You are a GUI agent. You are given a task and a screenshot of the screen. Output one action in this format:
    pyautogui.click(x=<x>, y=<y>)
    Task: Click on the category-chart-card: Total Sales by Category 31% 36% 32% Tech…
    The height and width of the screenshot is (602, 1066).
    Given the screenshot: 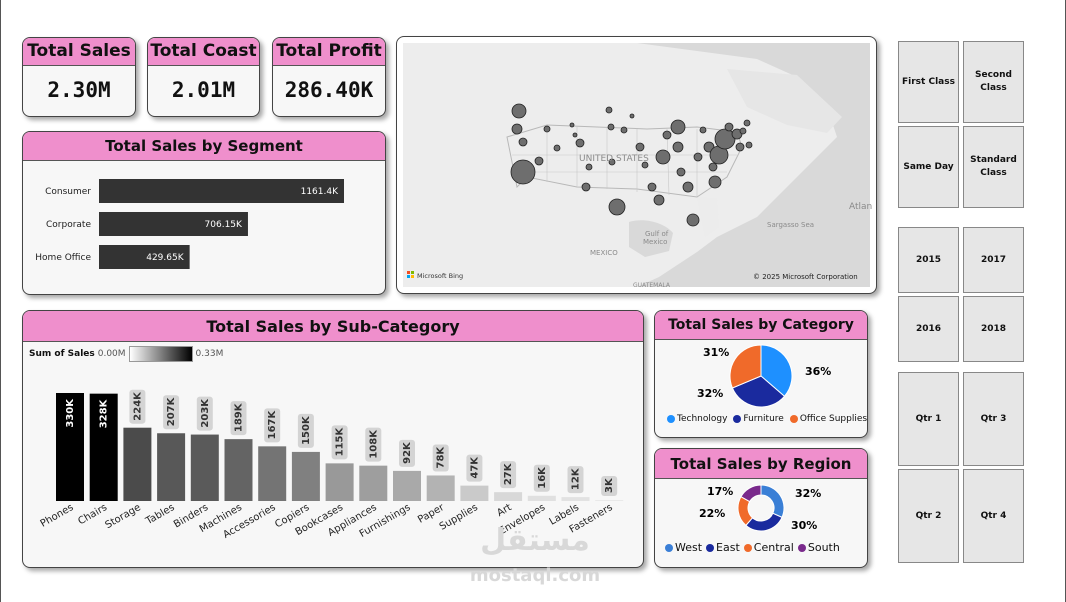 What is the action you would take?
    pyautogui.click(x=761, y=374)
    